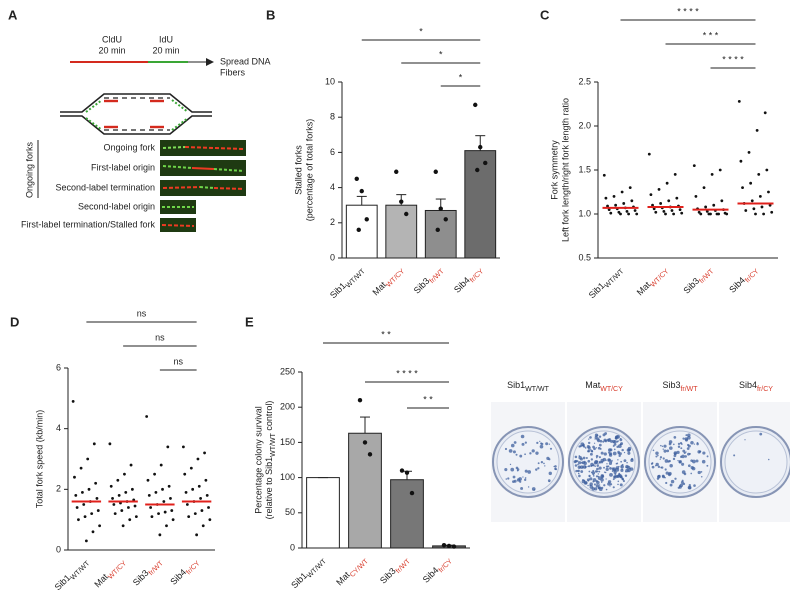  I want to click on y-tick-label: 50, so click(290, 512).